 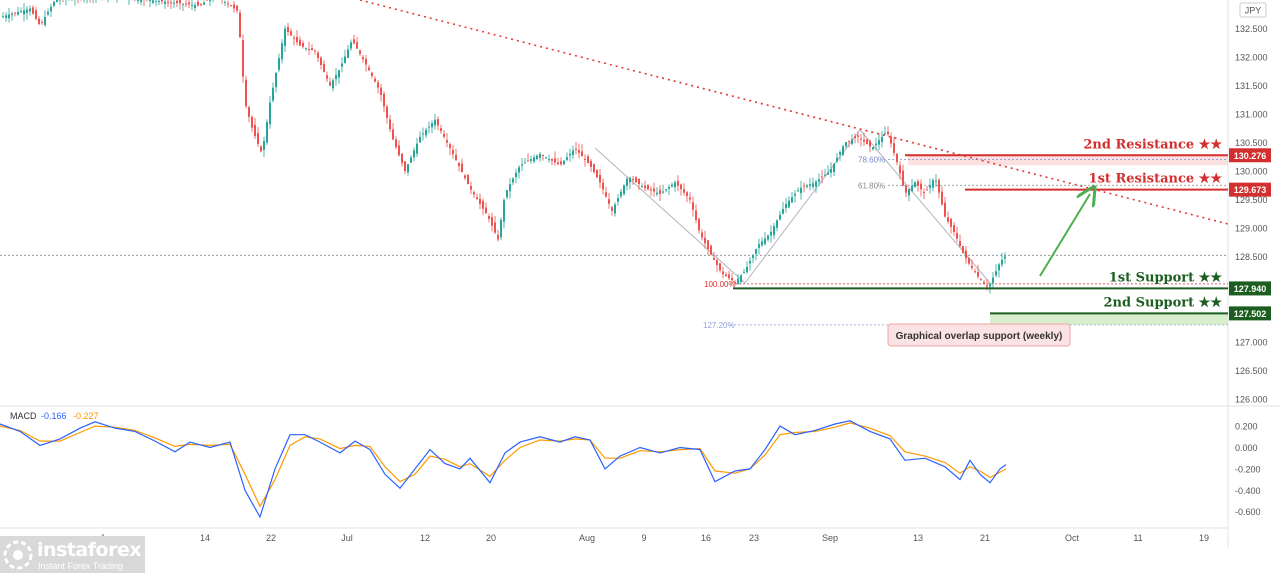 I want to click on price-tick-label: 127.000, so click(x=1251, y=343).